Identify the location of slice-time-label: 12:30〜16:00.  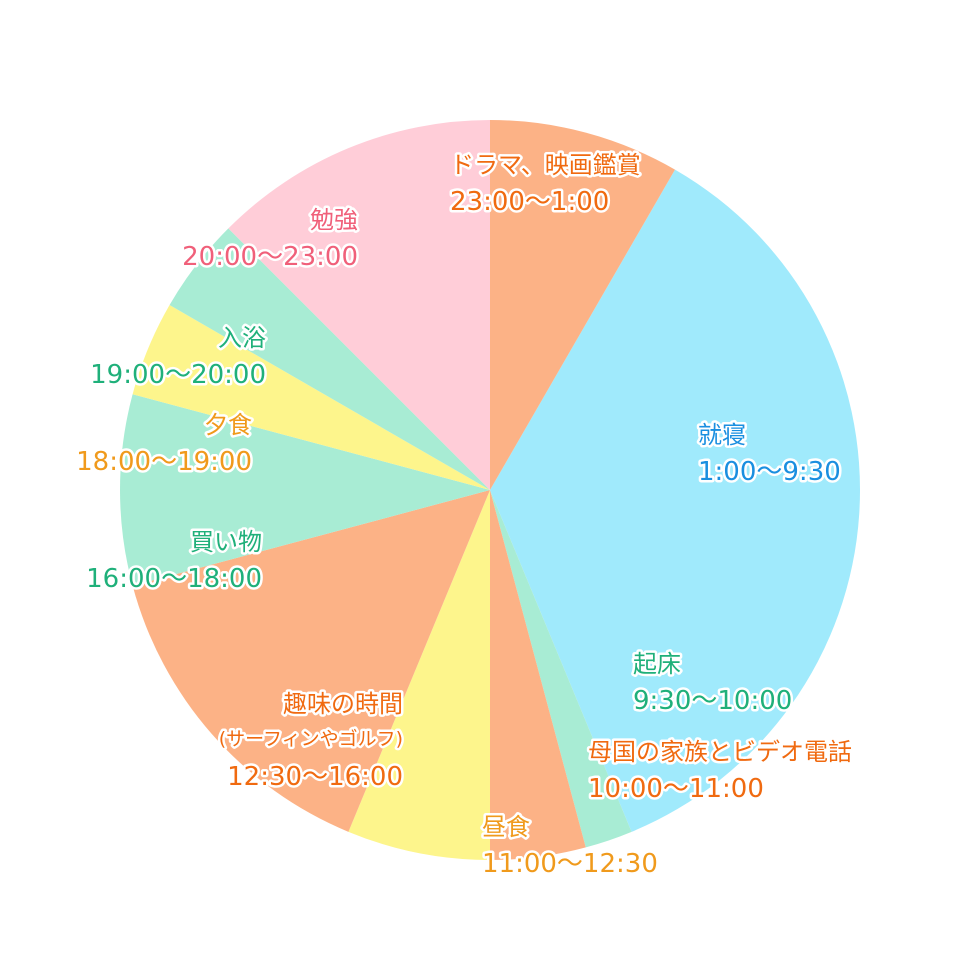
(315, 777).